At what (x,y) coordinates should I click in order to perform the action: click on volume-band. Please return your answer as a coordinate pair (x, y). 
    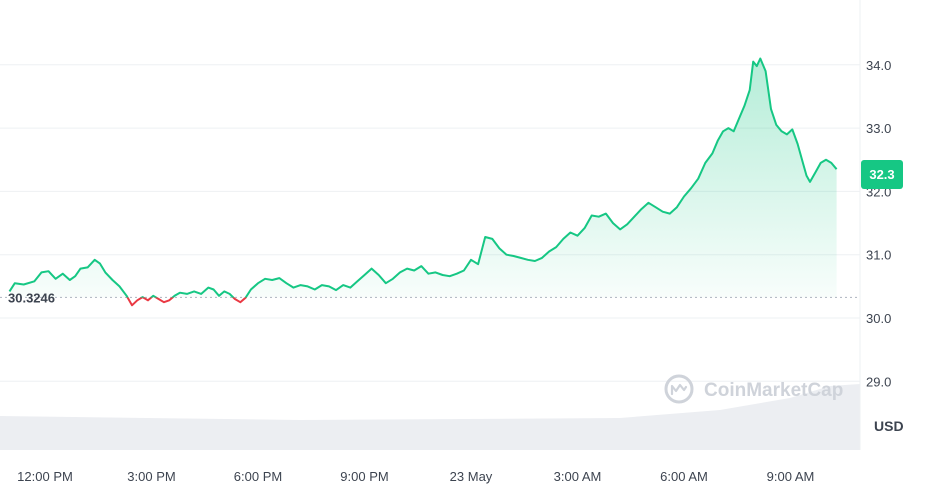
    Looking at the image, I should click on (430, 417).